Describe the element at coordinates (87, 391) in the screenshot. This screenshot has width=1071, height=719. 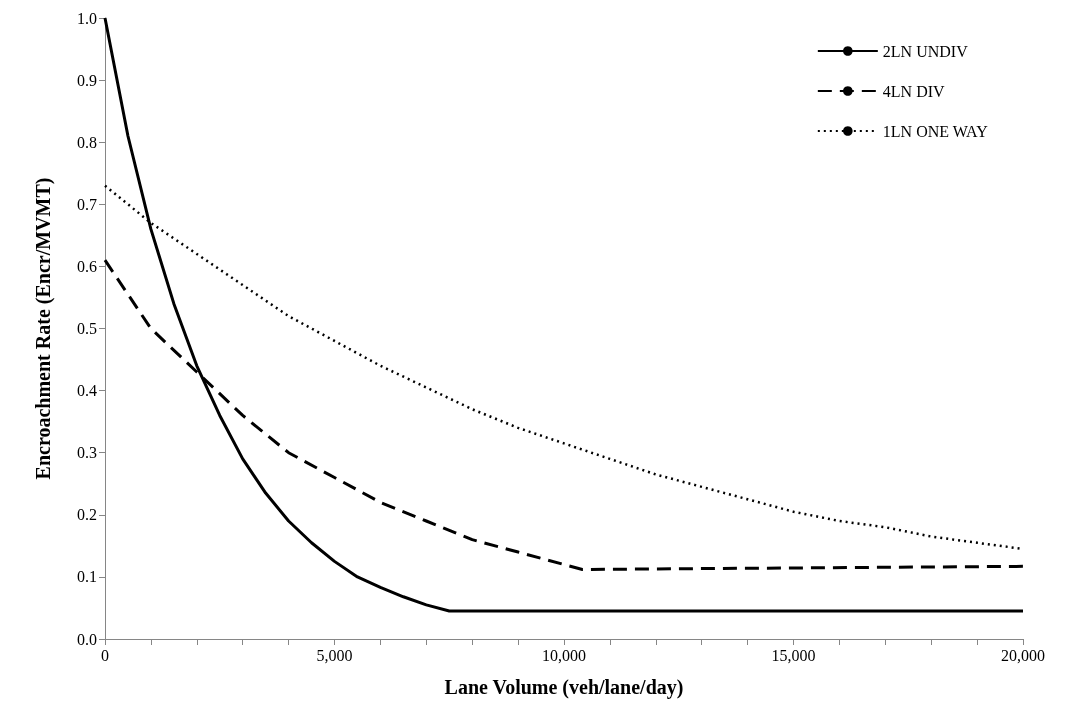
I see `y-tick-label: 0.4` at that location.